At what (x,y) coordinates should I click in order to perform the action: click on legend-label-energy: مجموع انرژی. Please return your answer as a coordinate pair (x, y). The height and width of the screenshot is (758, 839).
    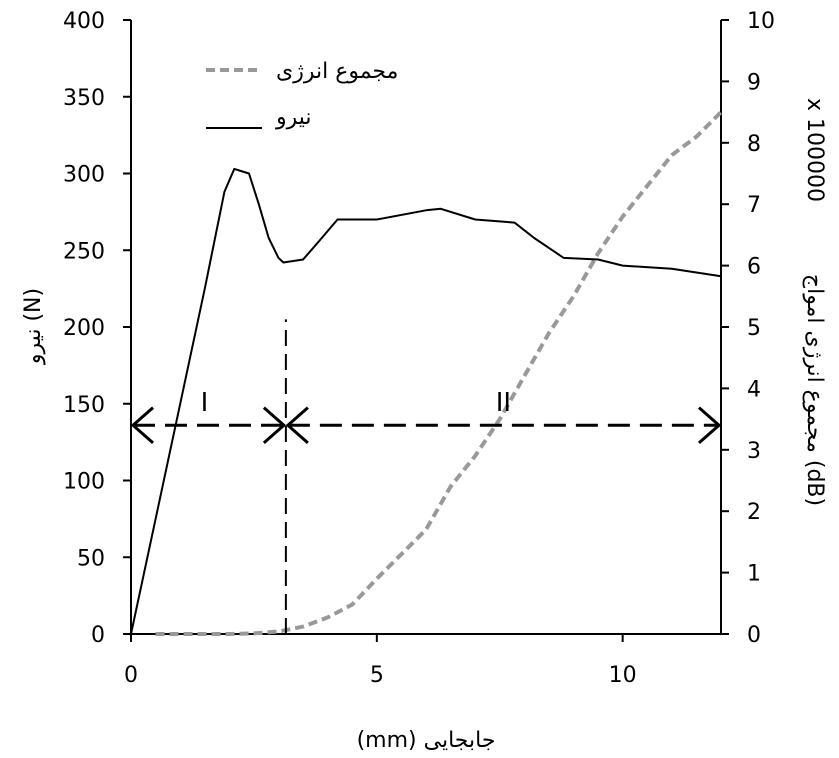
    Looking at the image, I should click on (337, 71).